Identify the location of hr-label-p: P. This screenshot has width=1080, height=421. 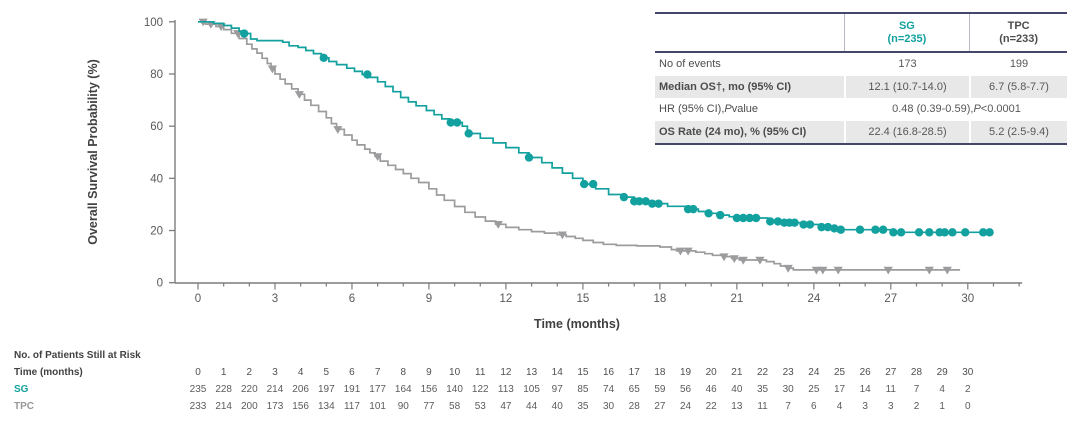
(728, 109).